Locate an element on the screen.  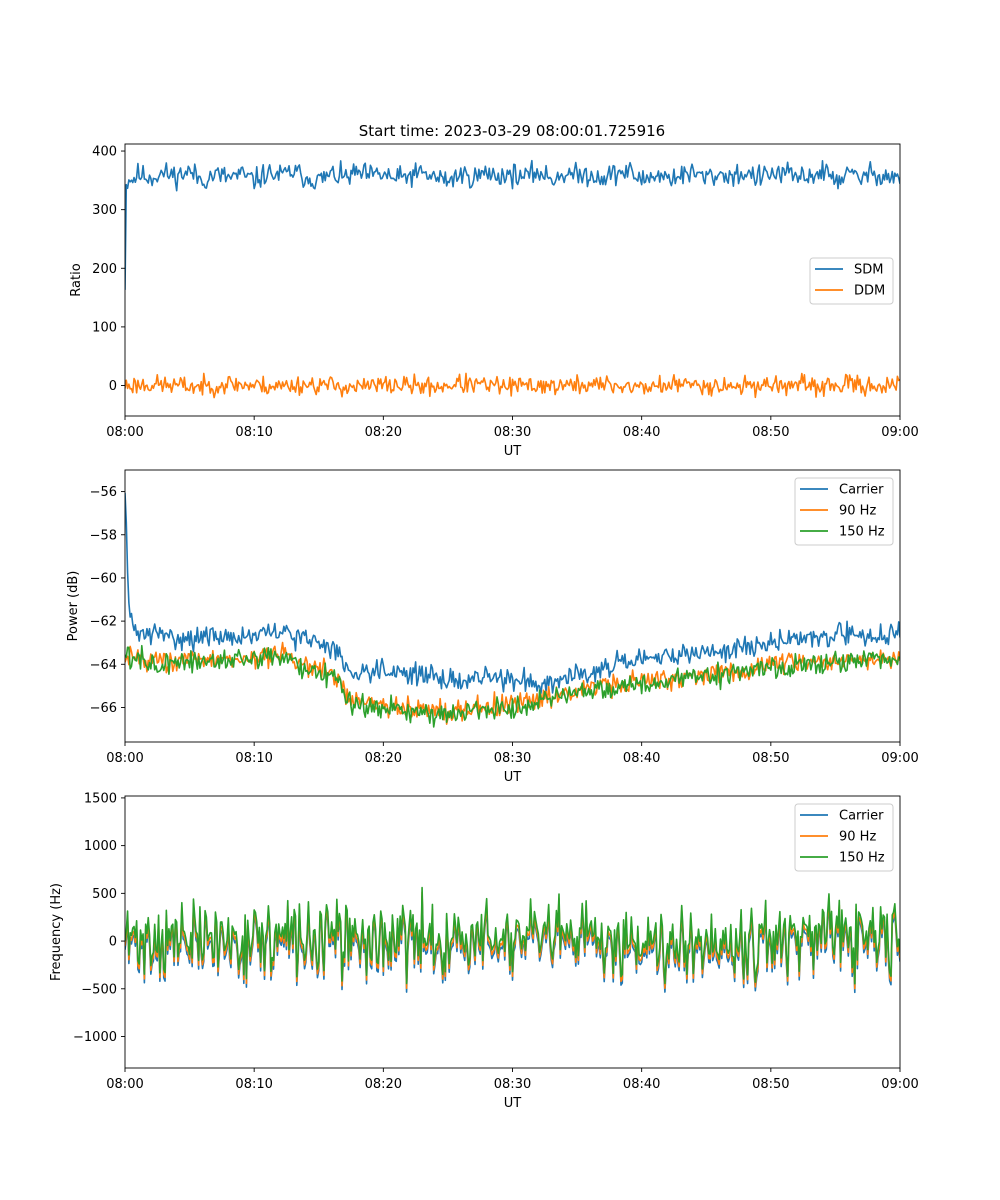
y-tick-label: 200 is located at coordinates (104, 269).